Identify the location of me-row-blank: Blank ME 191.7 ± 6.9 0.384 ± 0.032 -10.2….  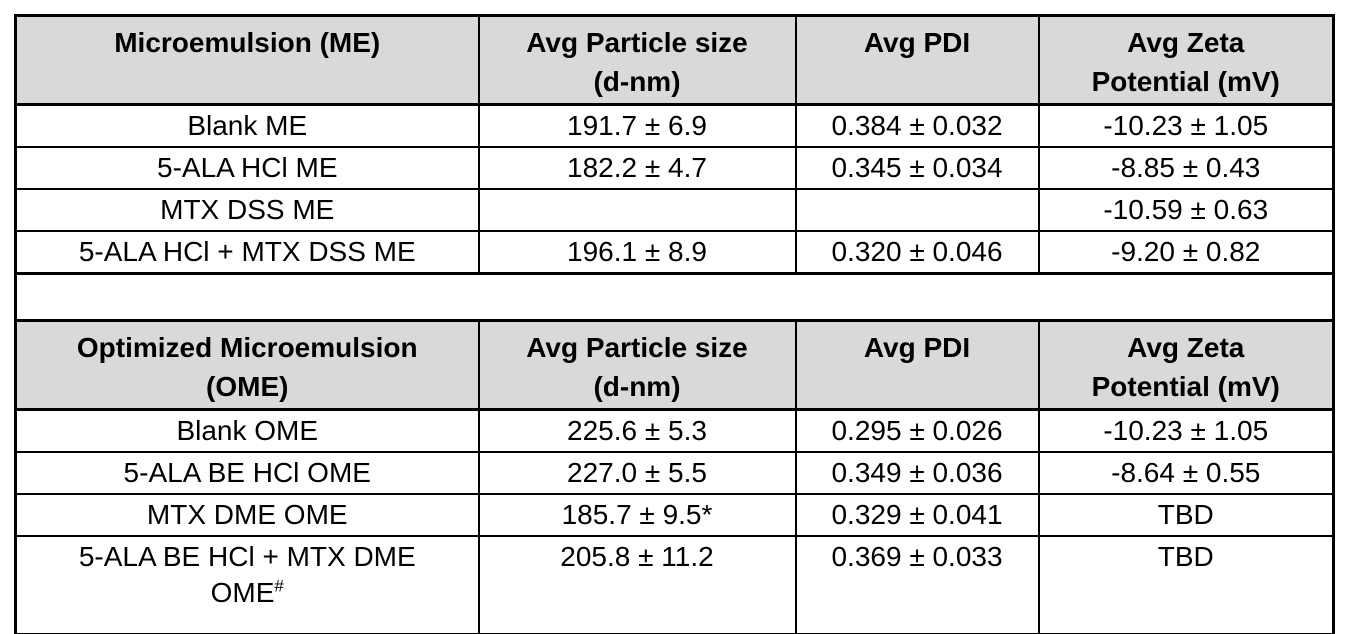
(674, 125).